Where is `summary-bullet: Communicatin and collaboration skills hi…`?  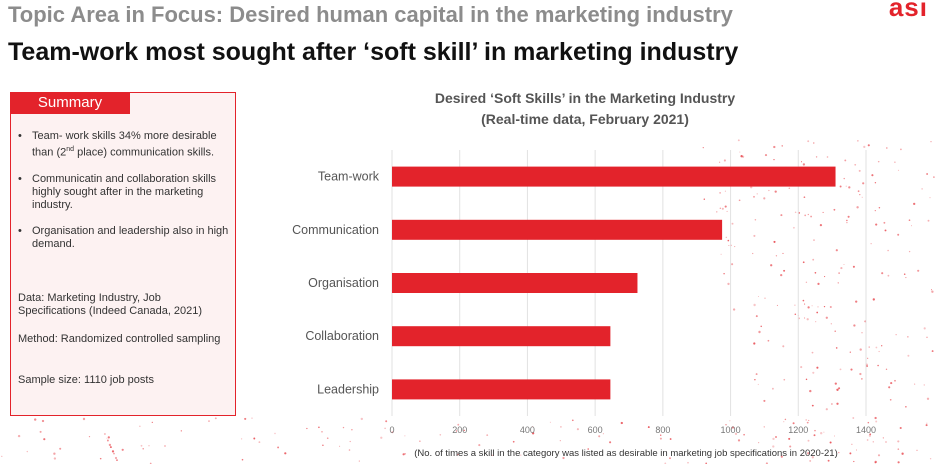
summary-bullet: Communicatin and collaboration skills hi… is located at coordinates (122, 192).